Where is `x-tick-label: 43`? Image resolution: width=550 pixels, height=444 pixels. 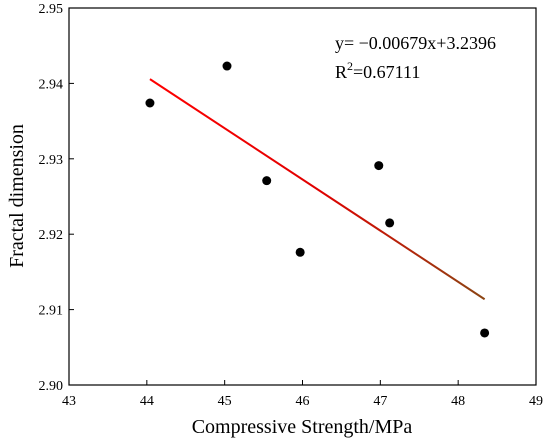 x-tick-label: 43 is located at coordinates (69, 401).